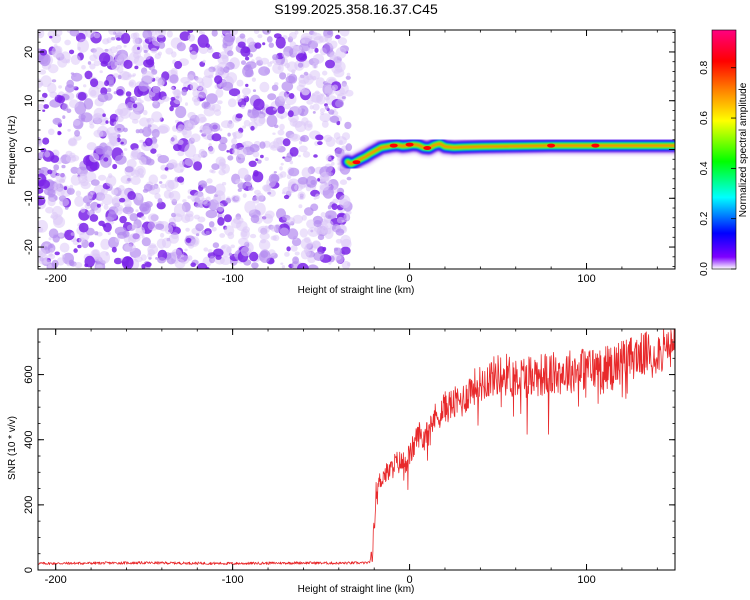  Describe the element at coordinates (586, 580) in the screenshot. I see `x-tick-label: 100` at that location.